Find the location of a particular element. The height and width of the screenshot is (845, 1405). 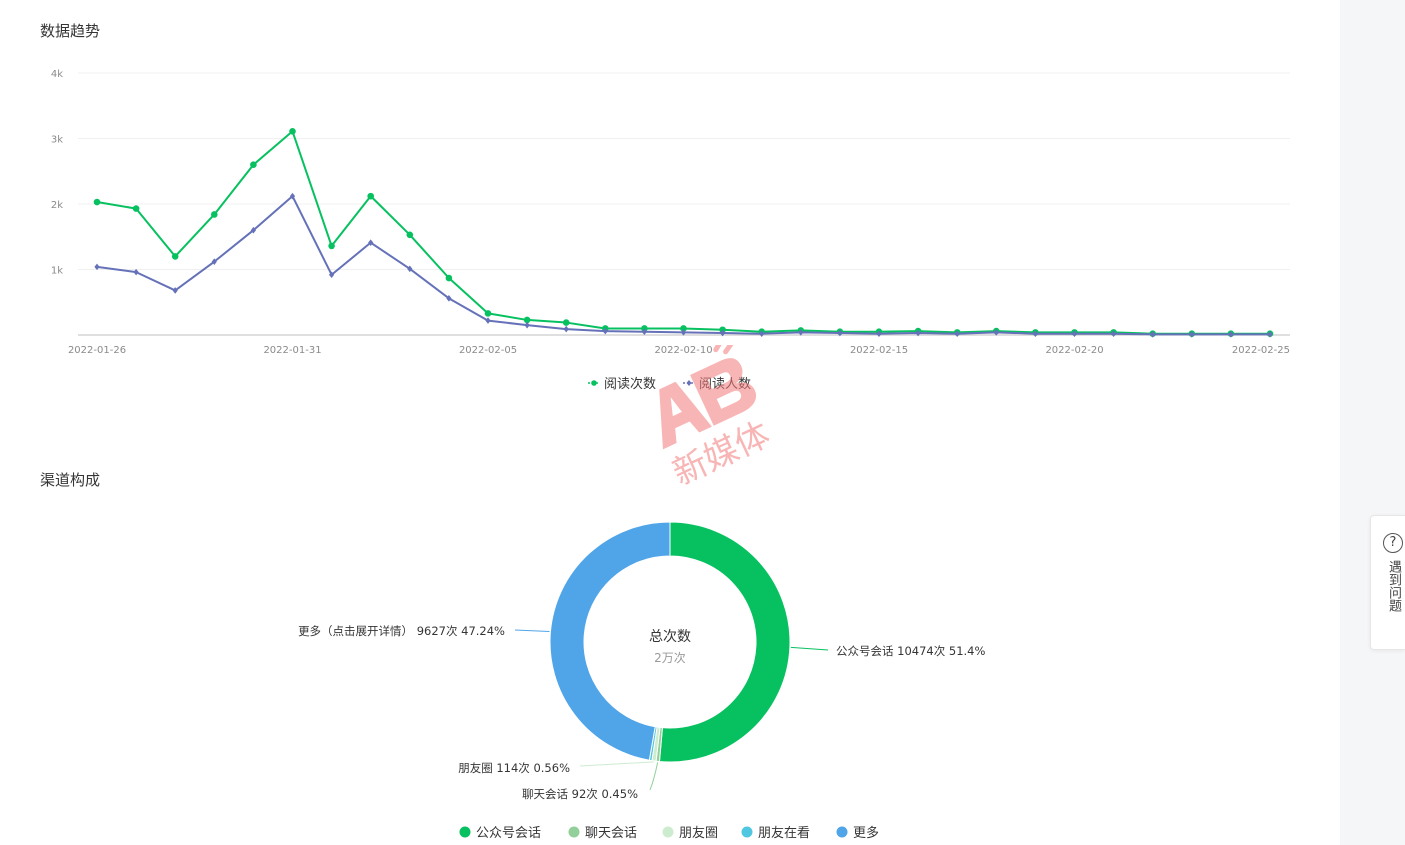

x-tick-label: 2022-02-20 is located at coordinates (1074, 350).